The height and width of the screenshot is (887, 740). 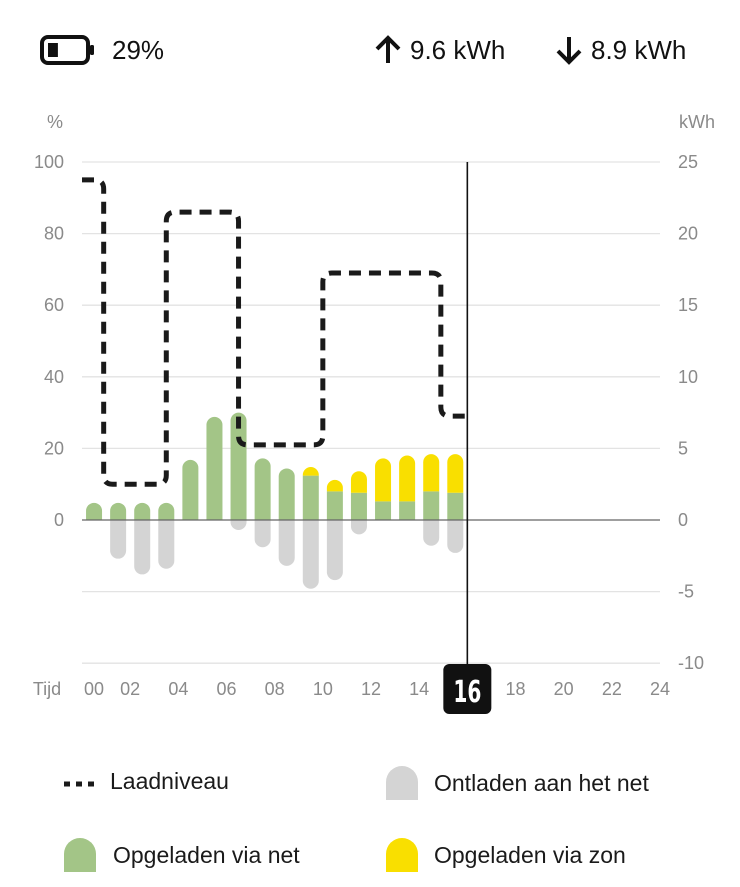 I want to click on arrow-down-icon, so click(x=569, y=51).